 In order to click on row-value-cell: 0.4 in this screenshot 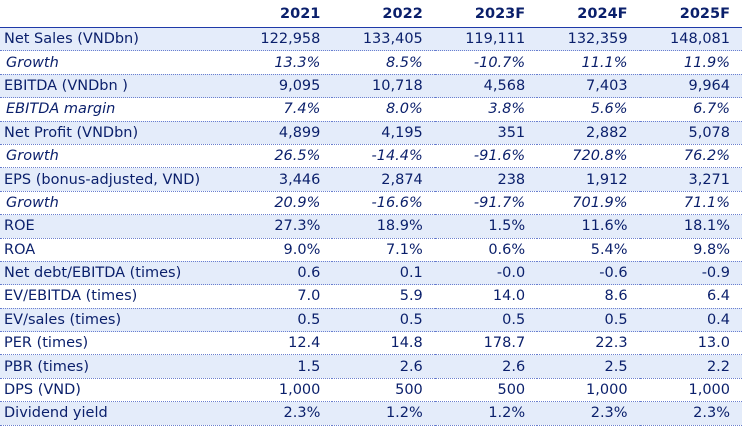, I will do `click(690, 320)`.